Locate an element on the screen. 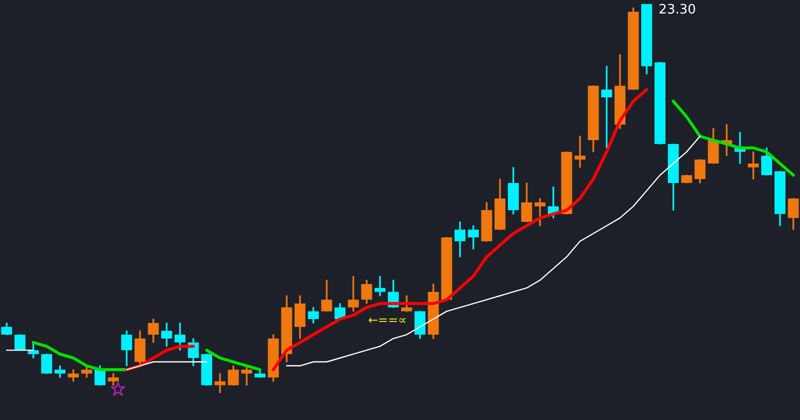 The height and width of the screenshot is (420, 800). annotation: ←==∝ is located at coordinates (387, 320).